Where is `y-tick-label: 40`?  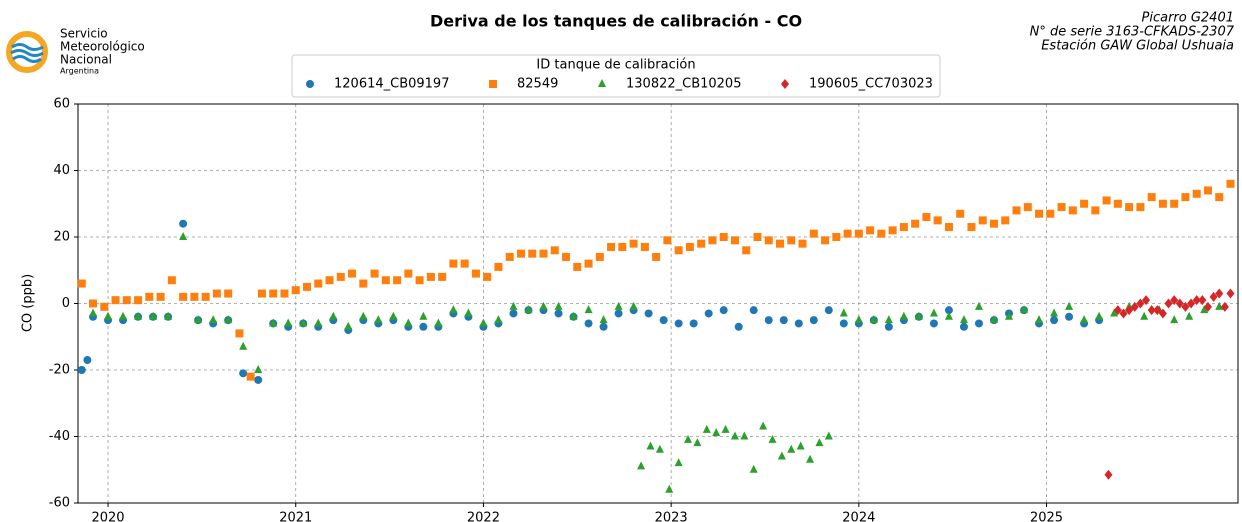 y-tick-label: 40 is located at coordinates (61, 170).